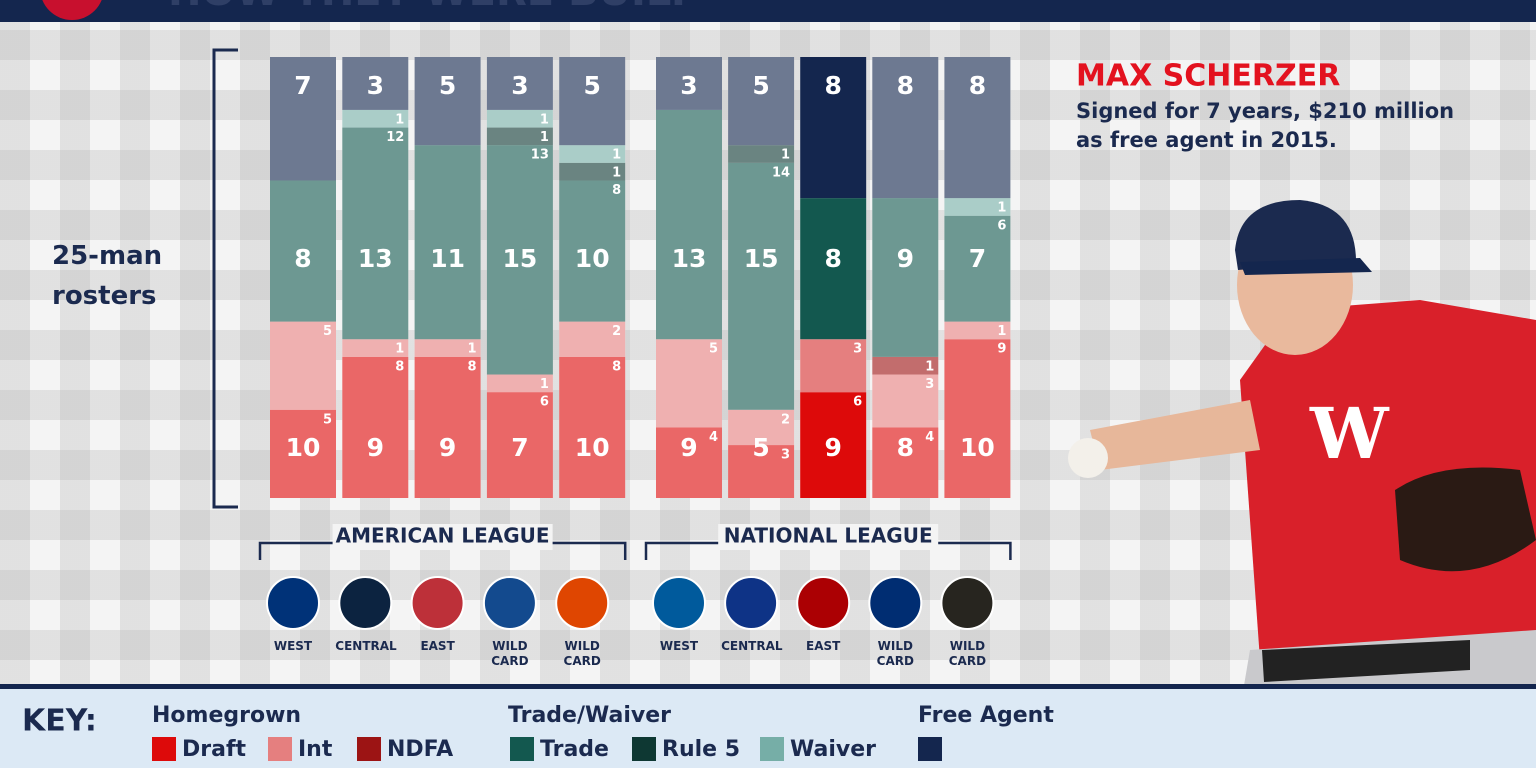 This screenshot has width=1536, height=768. I want to click on group-total-label: 11, so click(447, 258).